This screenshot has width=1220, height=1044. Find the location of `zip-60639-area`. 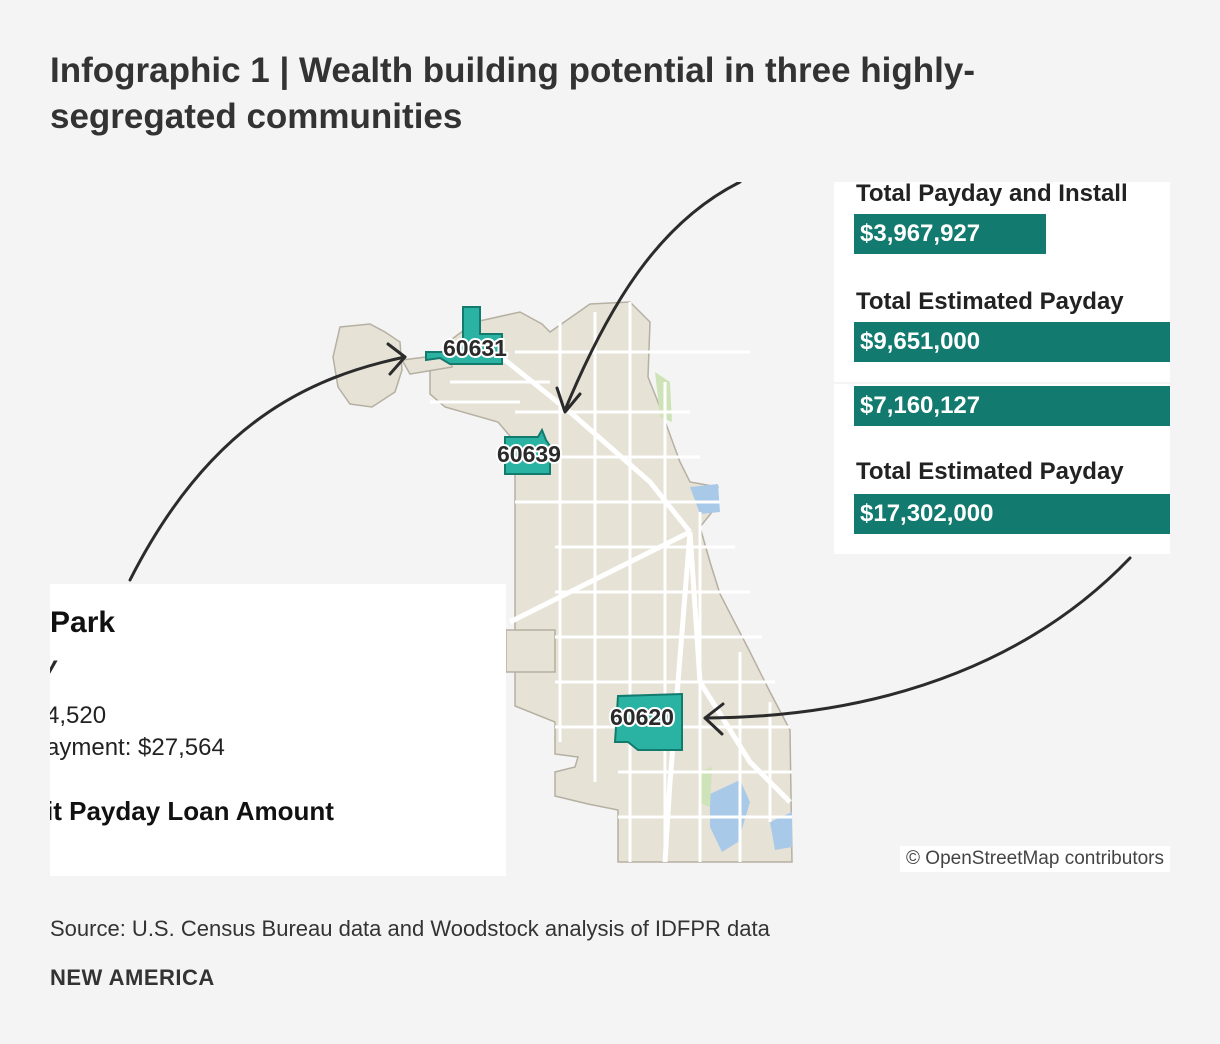

zip-60639-area is located at coordinates (527, 451).